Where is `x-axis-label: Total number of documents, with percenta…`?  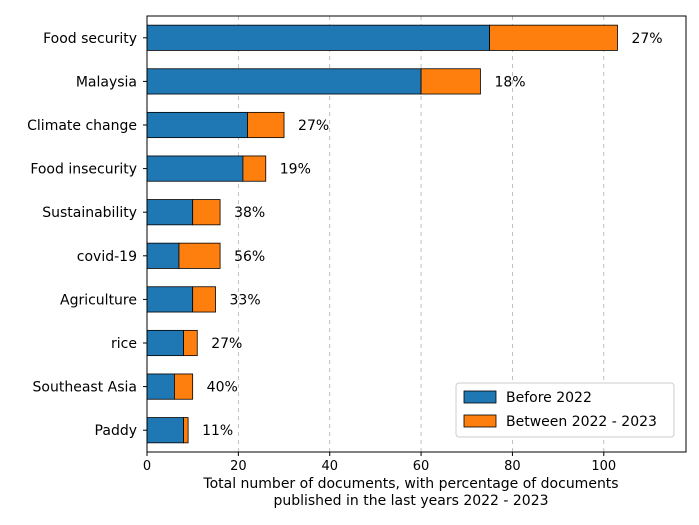
x-axis-label: Total number of documents, with percenta… is located at coordinates (410, 492).